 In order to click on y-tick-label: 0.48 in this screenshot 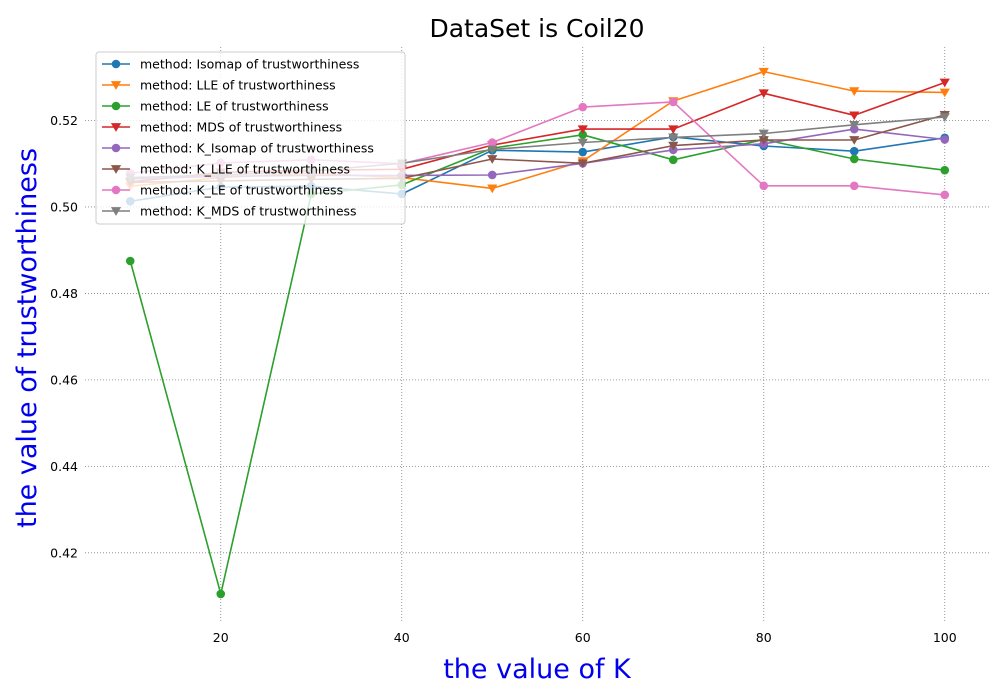, I will do `click(64, 293)`.